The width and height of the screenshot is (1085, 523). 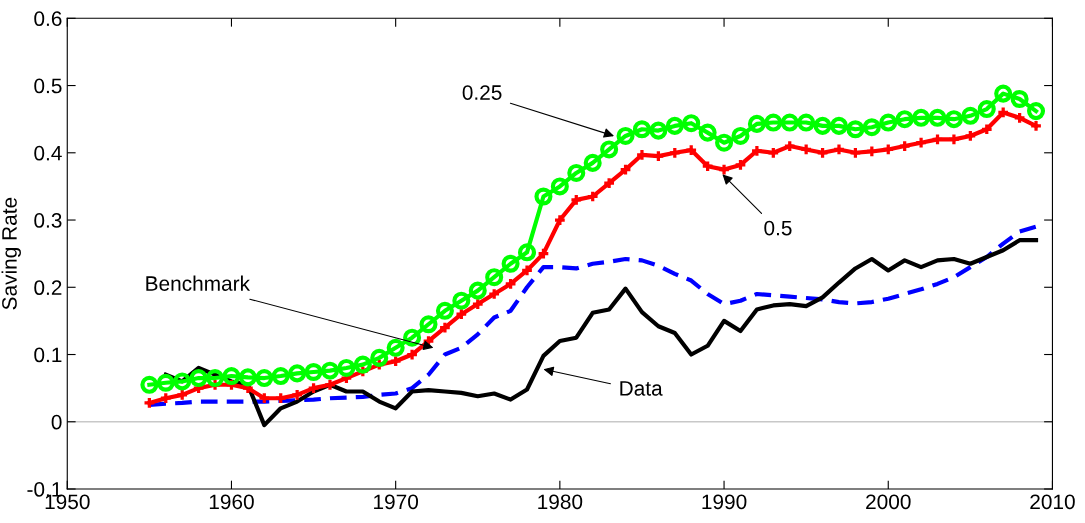 I want to click on y-tick-label: 0.2, so click(x=48, y=288).